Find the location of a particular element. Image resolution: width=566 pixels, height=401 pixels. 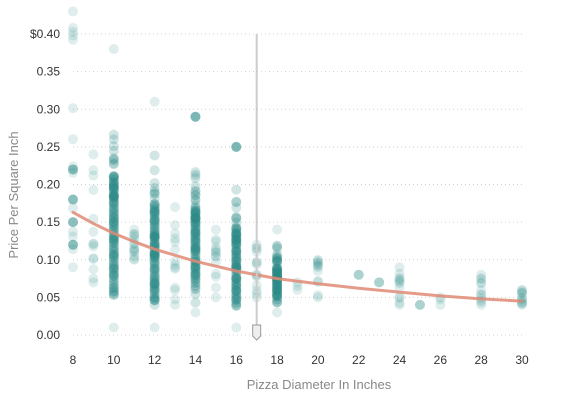

marker-handle is located at coordinates (257, 332).